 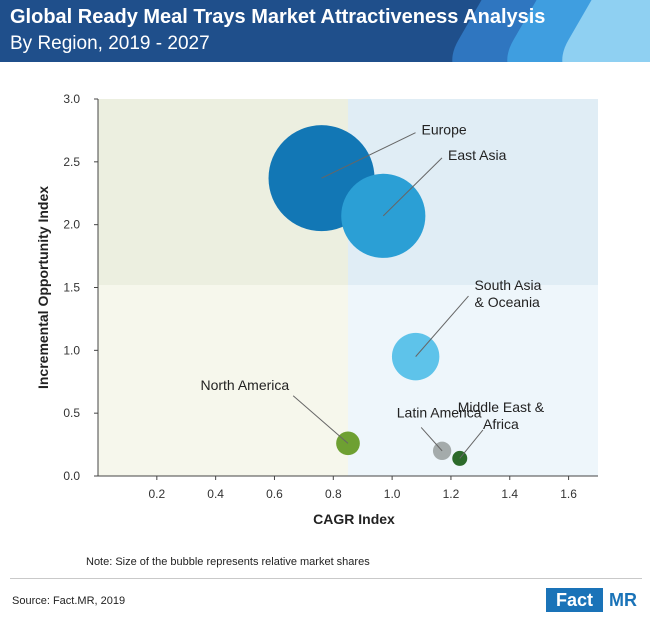 What do you see at coordinates (444, 130) in the screenshot?
I see `bubble-label: Europe` at bounding box center [444, 130].